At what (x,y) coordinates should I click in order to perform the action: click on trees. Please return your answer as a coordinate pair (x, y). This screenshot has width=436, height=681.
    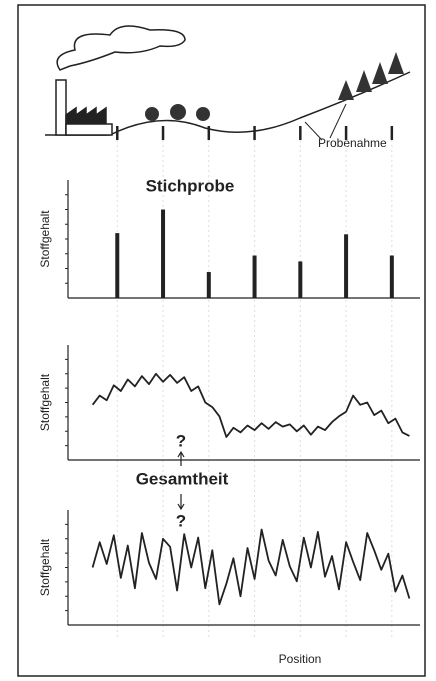
    Looking at the image, I should click on (274, 86).